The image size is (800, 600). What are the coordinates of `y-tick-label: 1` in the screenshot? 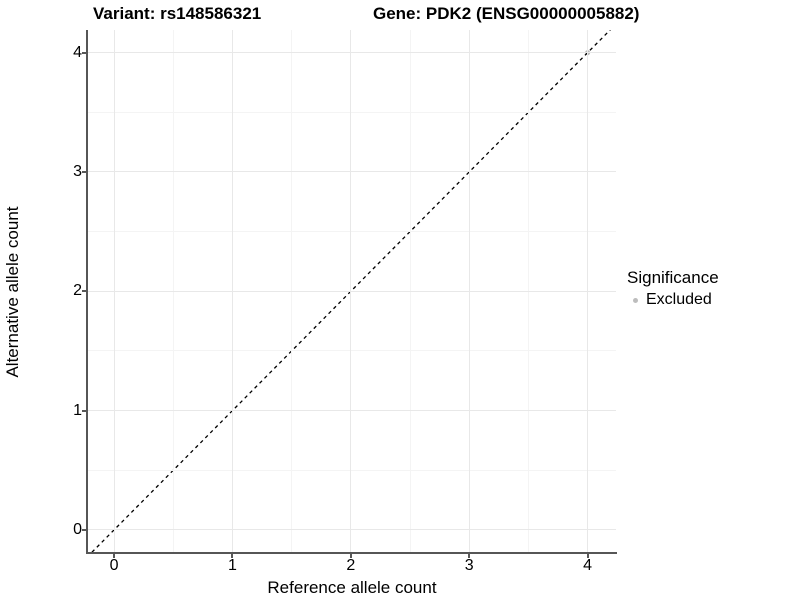 It's located at (77, 410).